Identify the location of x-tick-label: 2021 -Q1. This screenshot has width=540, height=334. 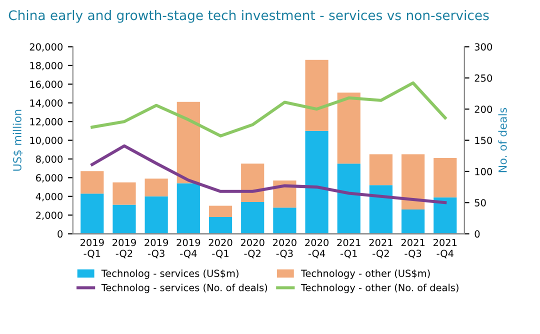
(348, 248).